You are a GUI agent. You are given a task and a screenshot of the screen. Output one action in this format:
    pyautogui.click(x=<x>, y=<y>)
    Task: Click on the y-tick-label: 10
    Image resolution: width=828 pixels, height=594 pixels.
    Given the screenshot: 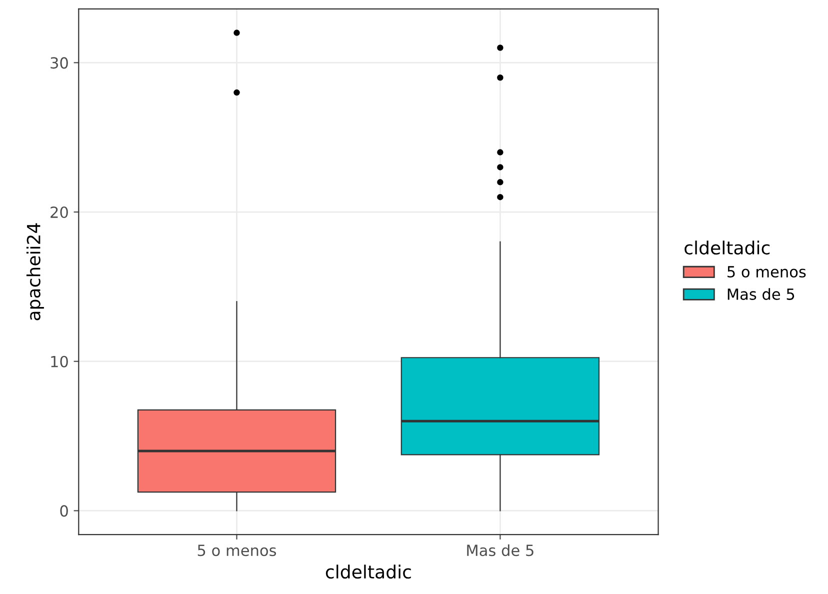 What is the action you would take?
    pyautogui.click(x=59, y=362)
    